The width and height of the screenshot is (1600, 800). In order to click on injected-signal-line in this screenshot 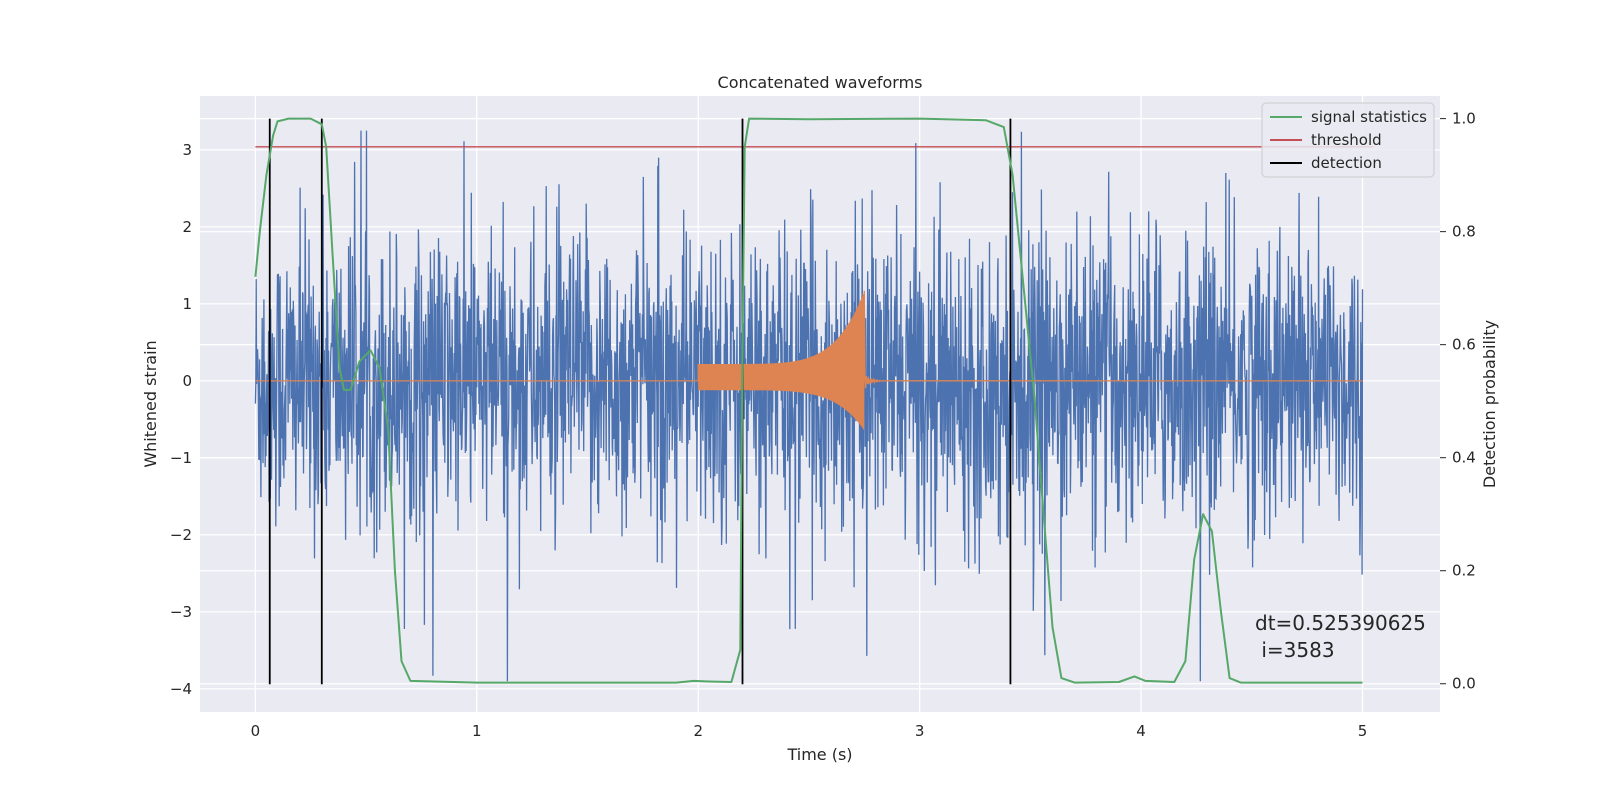, I will do `click(809, 360)`.